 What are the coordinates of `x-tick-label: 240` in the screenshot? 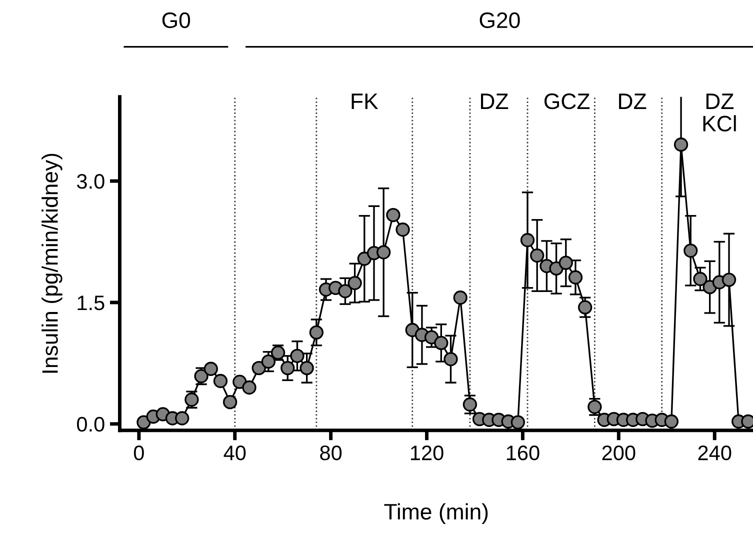 It's located at (715, 453).